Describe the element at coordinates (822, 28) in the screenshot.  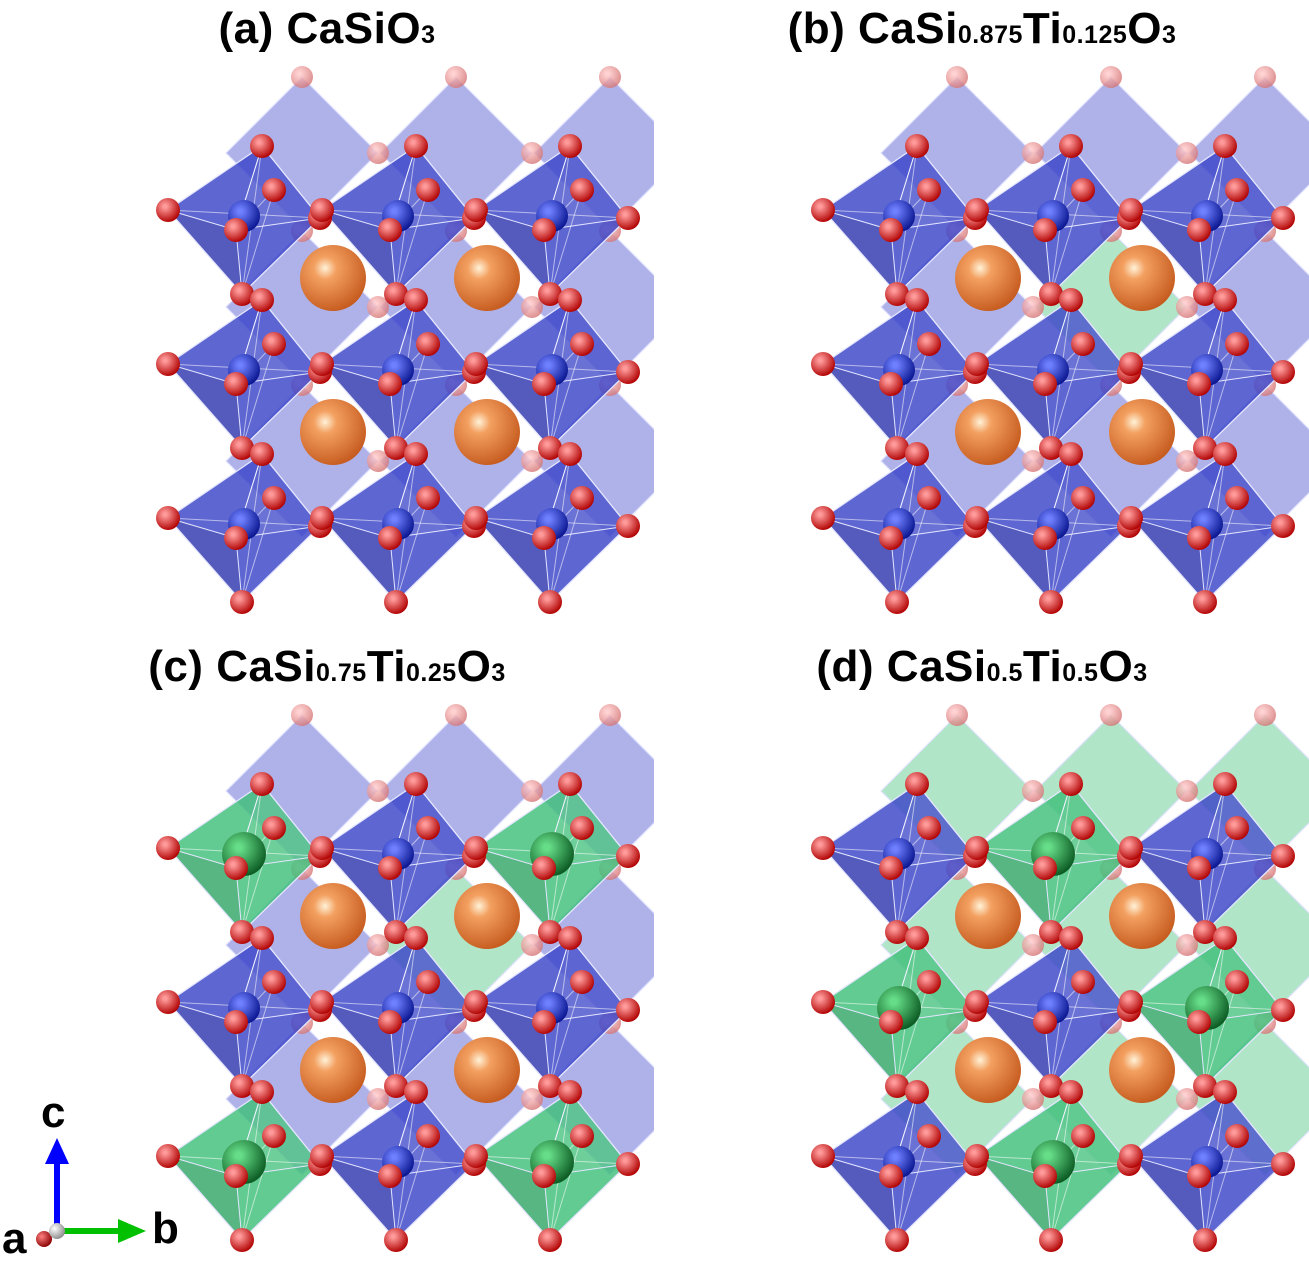
I see `panel-letter: (b)` at that location.